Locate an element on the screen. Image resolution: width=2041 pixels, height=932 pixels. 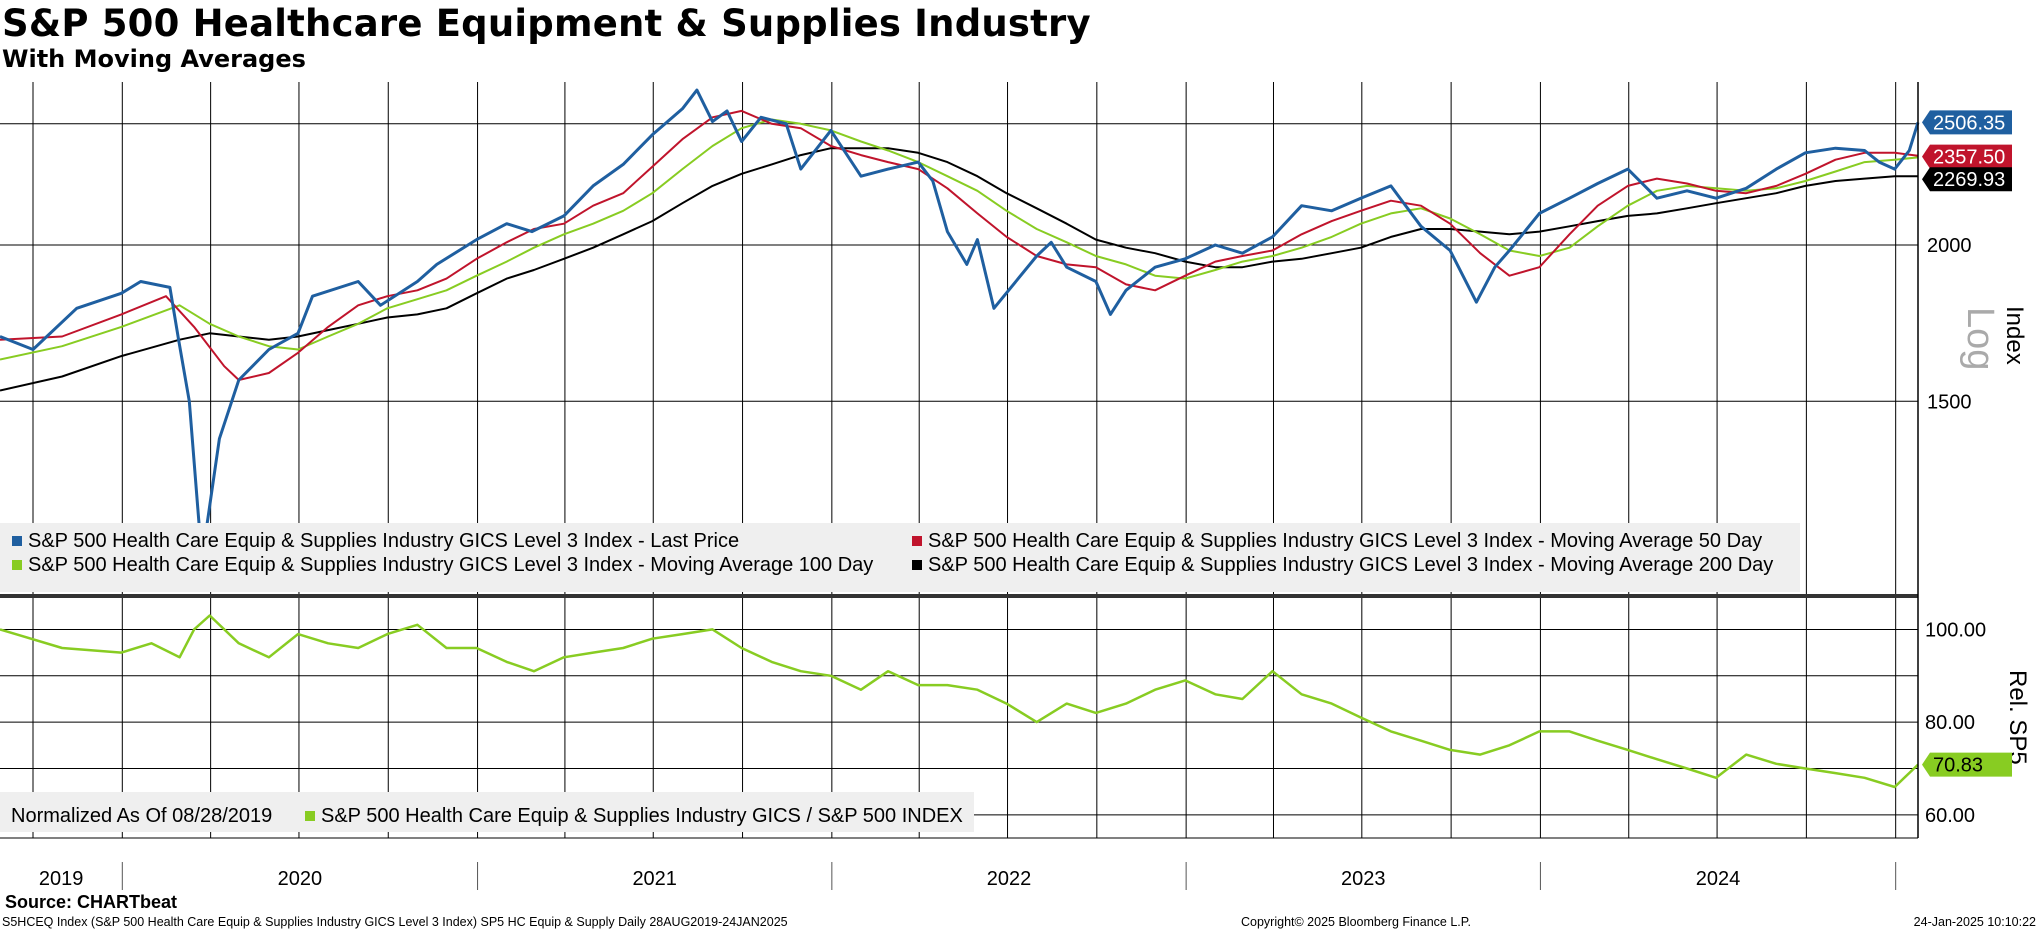
ma200-tag-label: 2269.93 is located at coordinates (1969, 180).